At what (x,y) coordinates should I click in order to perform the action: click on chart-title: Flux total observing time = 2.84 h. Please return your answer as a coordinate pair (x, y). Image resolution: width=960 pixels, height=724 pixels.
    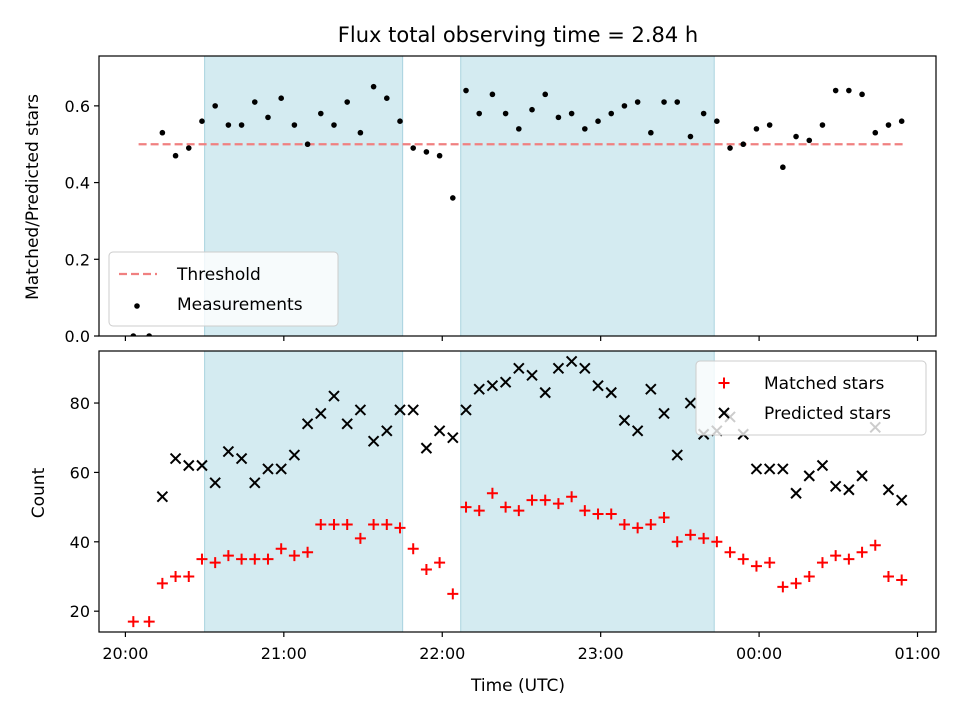
    Looking at the image, I should click on (518, 35).